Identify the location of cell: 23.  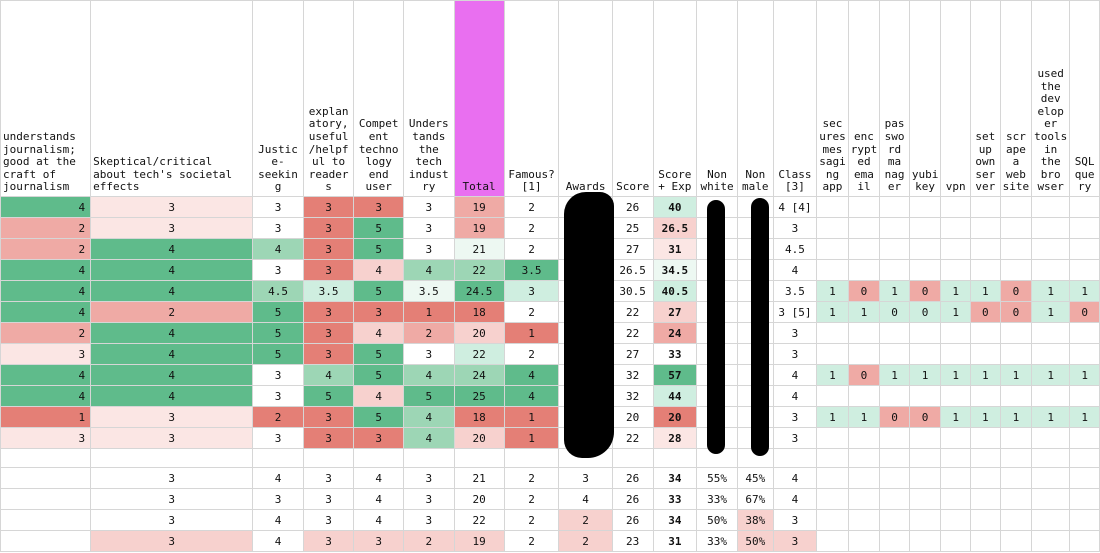
(632, 541).